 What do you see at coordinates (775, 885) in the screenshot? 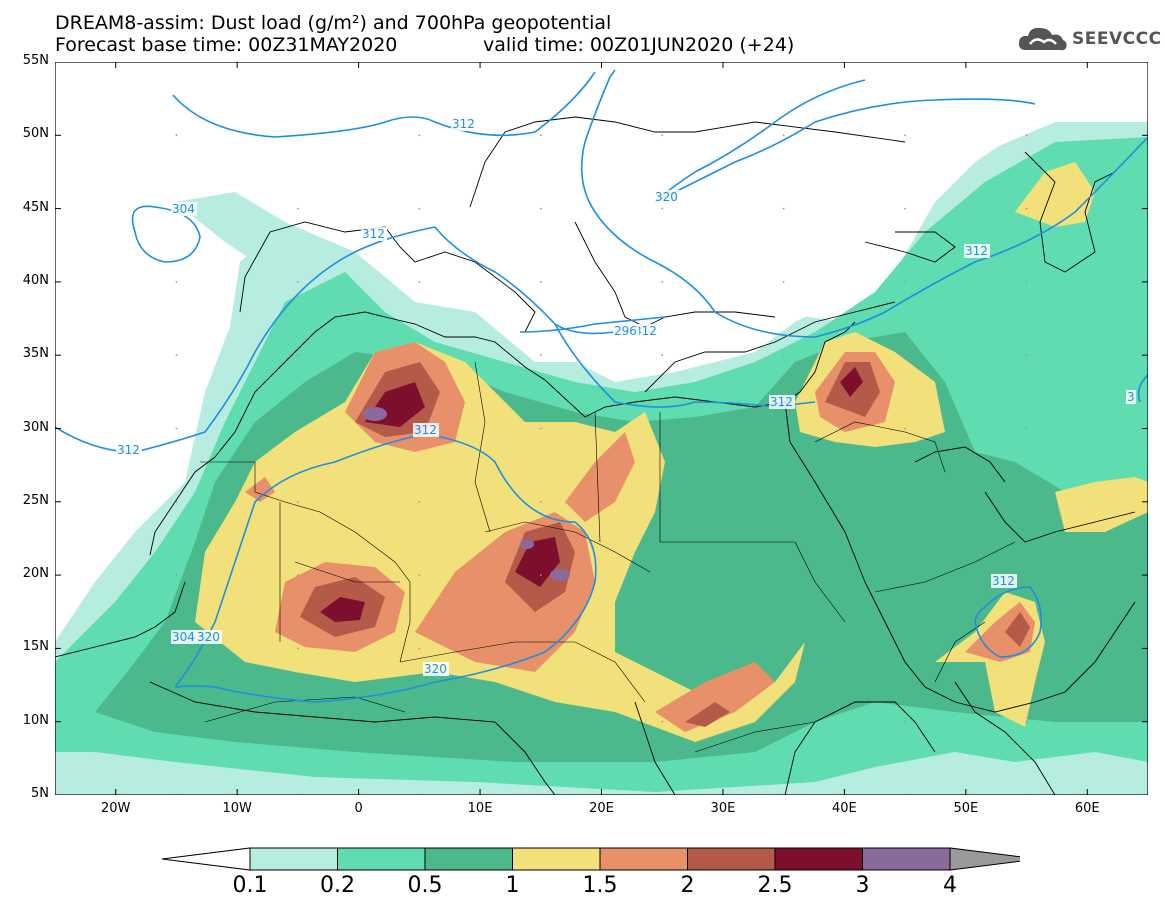
I see `colorbar-label: 2.5` at bounding box center [775, 885].